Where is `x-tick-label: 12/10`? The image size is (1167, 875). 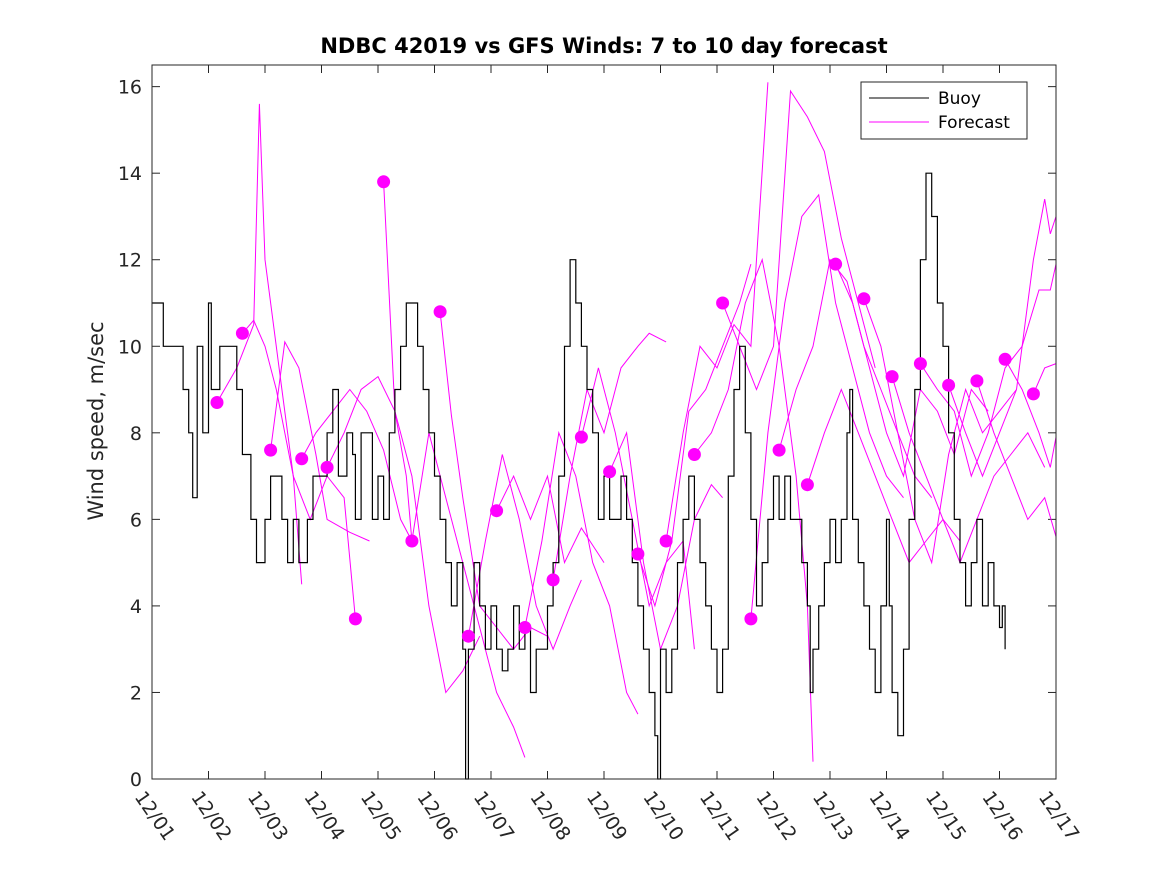
x-tick-label: 12/10 is located at coordinates (662, 815).